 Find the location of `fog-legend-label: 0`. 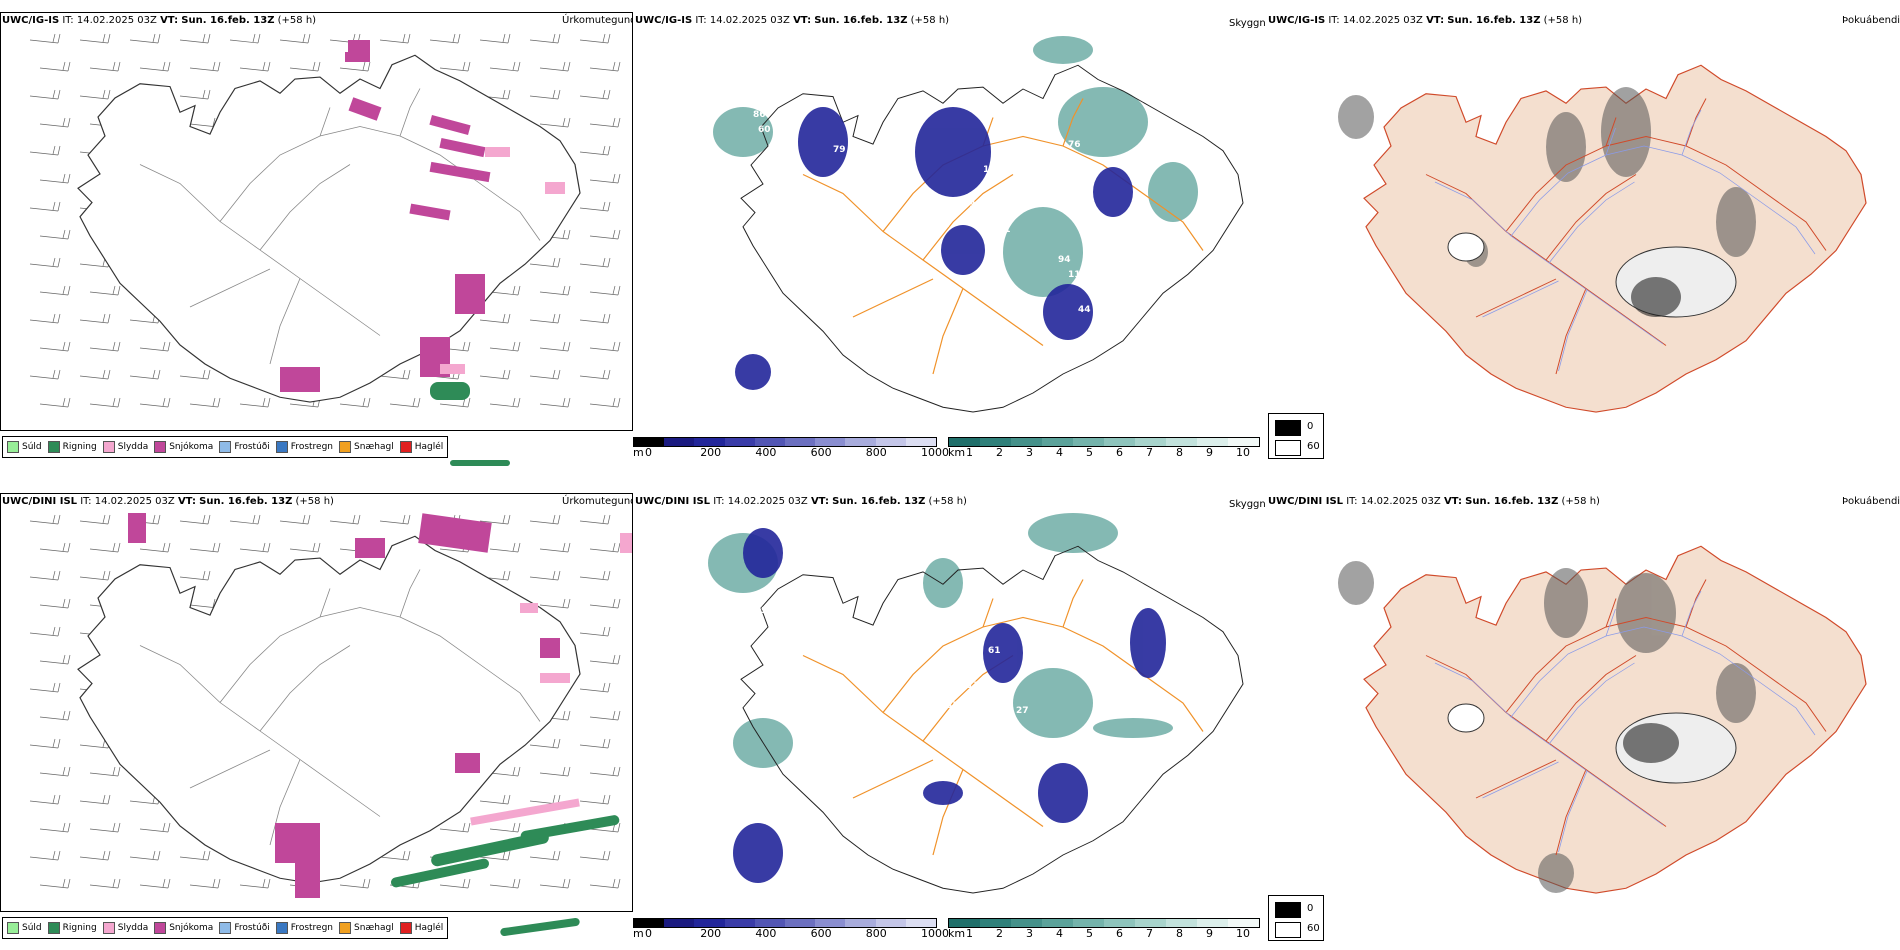

fog-legend-label: 0 is located at coordinates (1310, 908).